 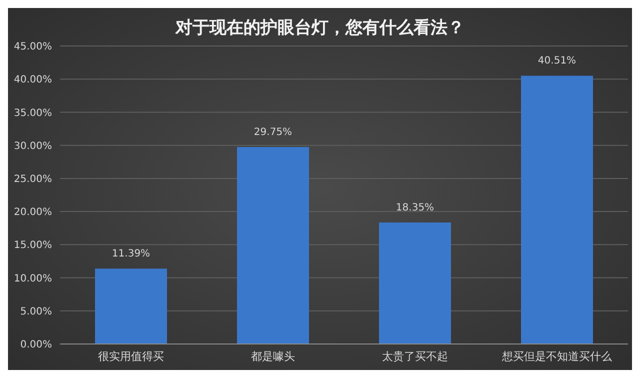 I want to click on chart-title: 对于现在的护眼台灯，您有什么看法？, so click(x=320, y=28).